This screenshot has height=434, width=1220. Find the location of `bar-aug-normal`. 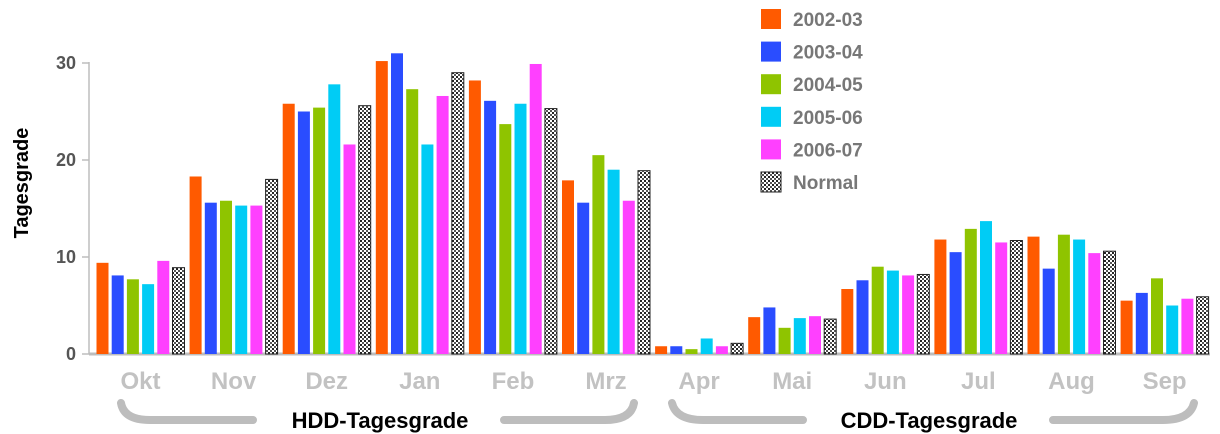

bar-aug-normal is located at coordinates (1109, 302).